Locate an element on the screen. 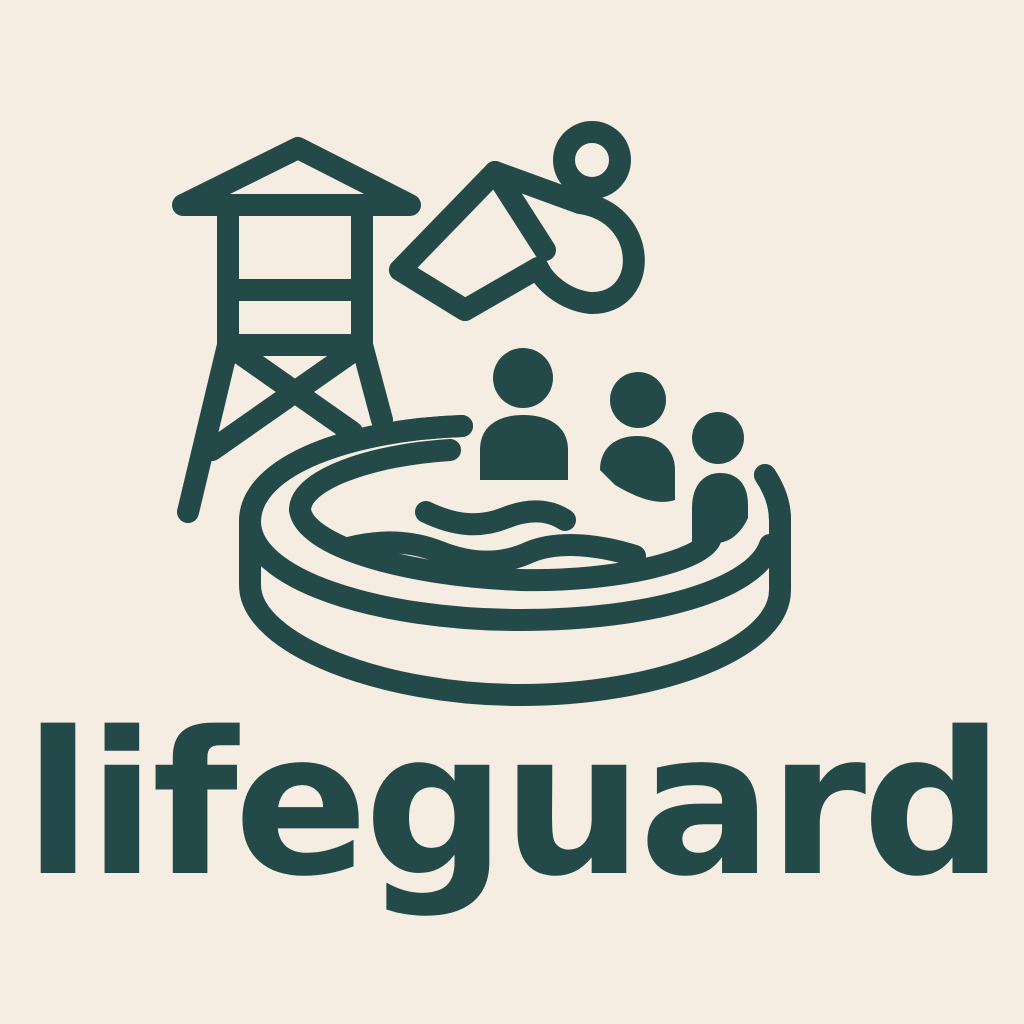 The width and height of the screenshot is (1024, 1024). lifeguard-tower-icon is located at coordinates (296, 330).